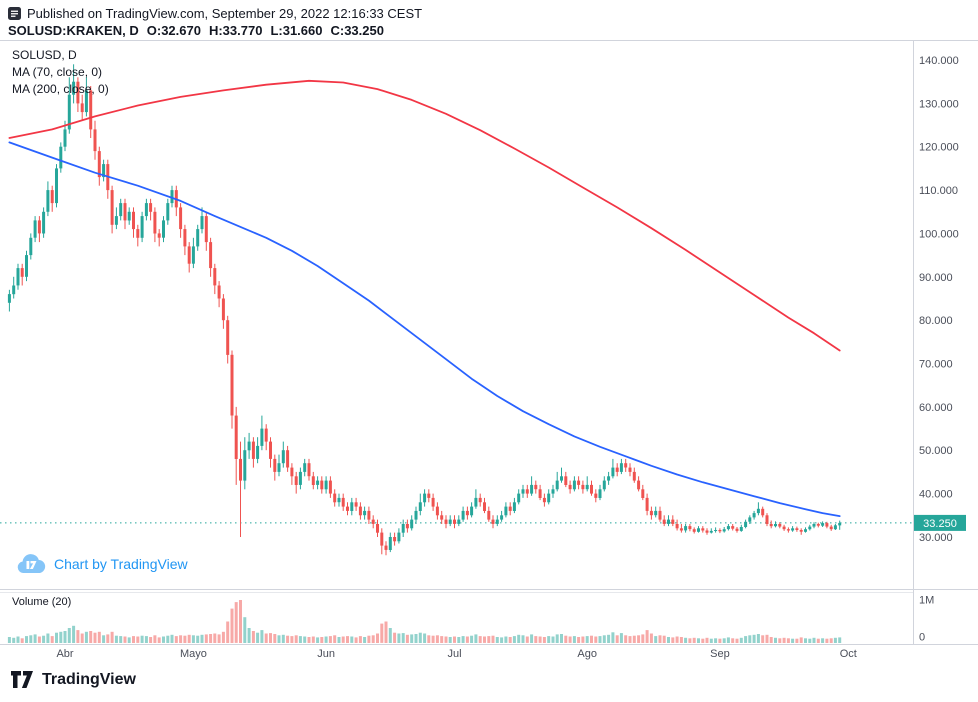 The image size is (978, 702). Describe the element at coordinates (926, 601) in the screenshot. I see `volume-tick-1m: 1M` at that location.